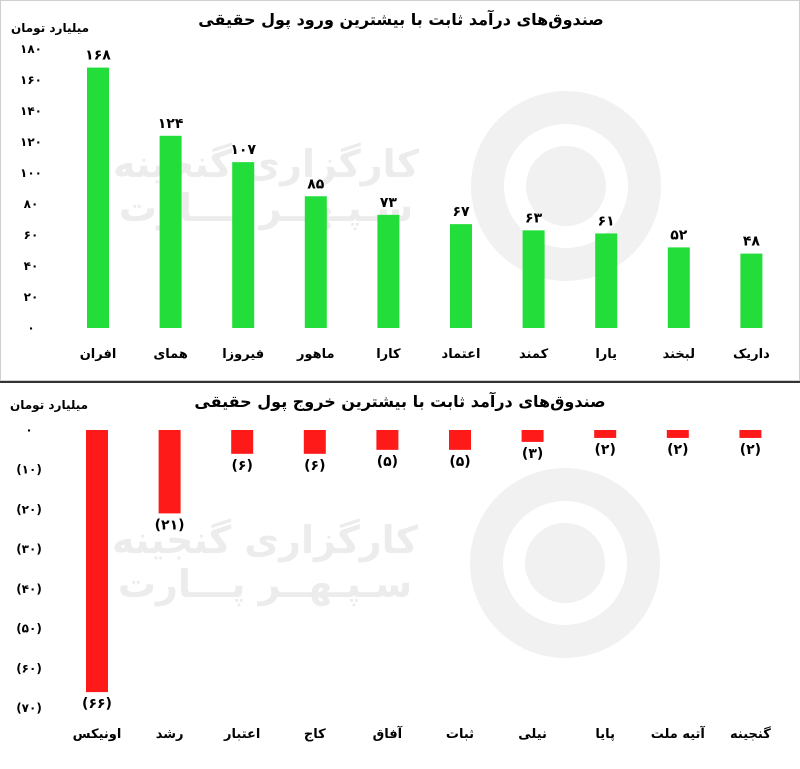  I want to click on data-label: ۴۸, so click(752, 242).